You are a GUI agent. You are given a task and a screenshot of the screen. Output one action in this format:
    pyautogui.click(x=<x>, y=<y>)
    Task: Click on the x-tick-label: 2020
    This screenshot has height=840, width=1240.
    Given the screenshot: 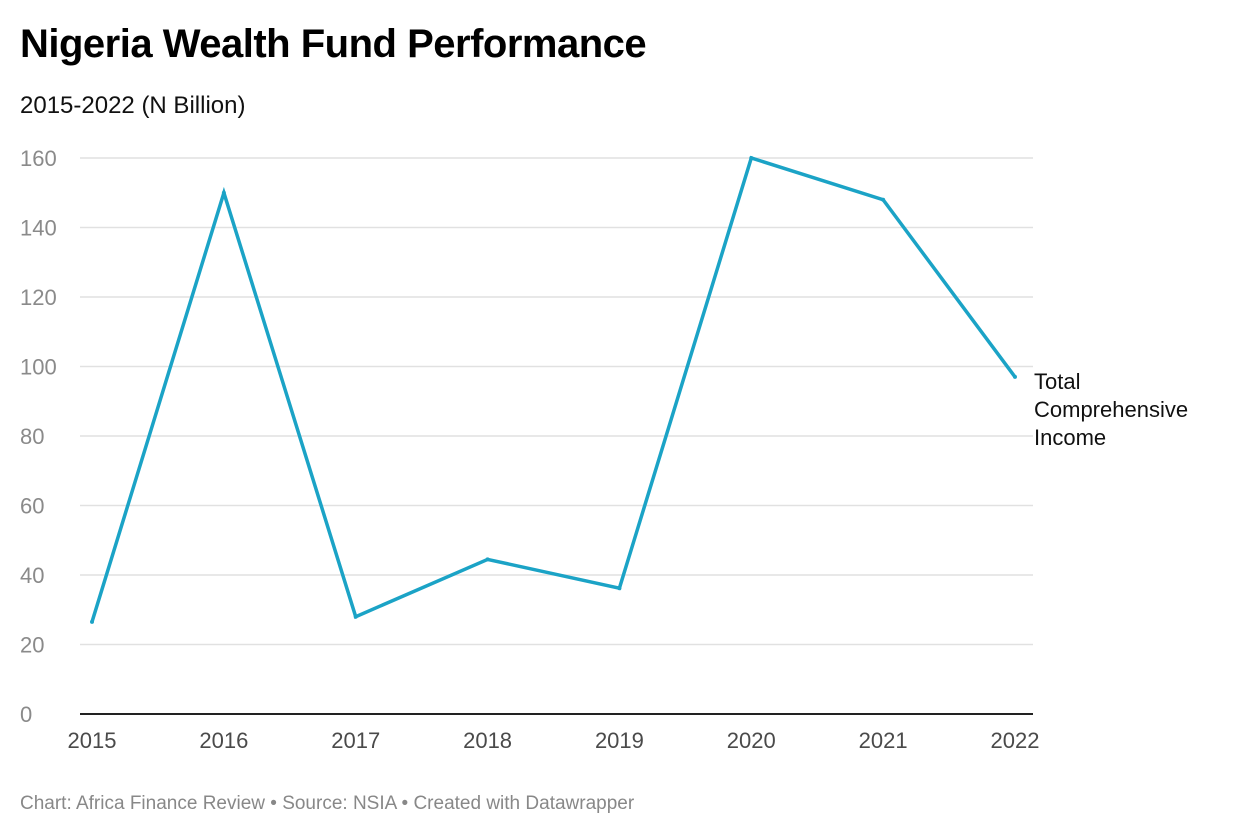 What is the action you would take?
    pyautogui.click(x=751, y=740)
    